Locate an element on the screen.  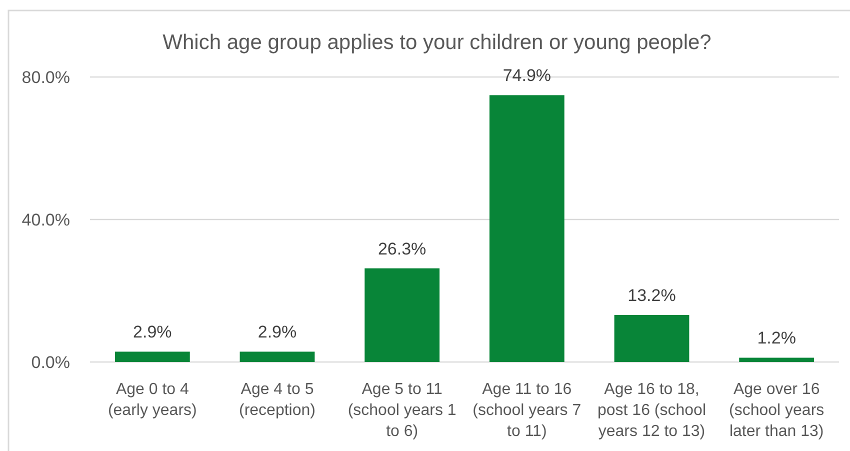
y-tick-label: 80.0% is located at coordinates (46, 77).